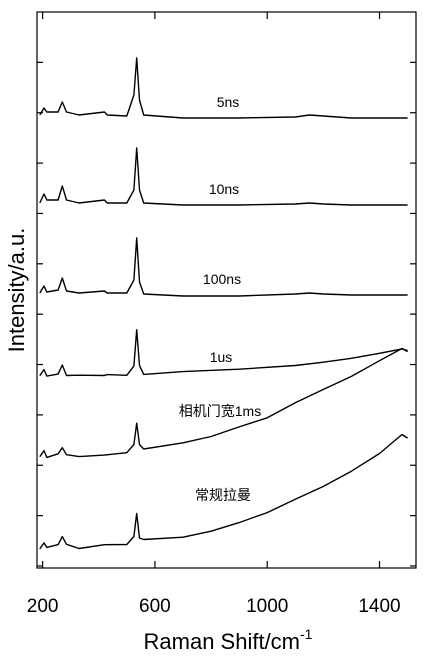 Image resolution: width=435 pixels, height=666 pixels. I want to click on y-axis-title: Intensity/a.u., so click(16, 290).